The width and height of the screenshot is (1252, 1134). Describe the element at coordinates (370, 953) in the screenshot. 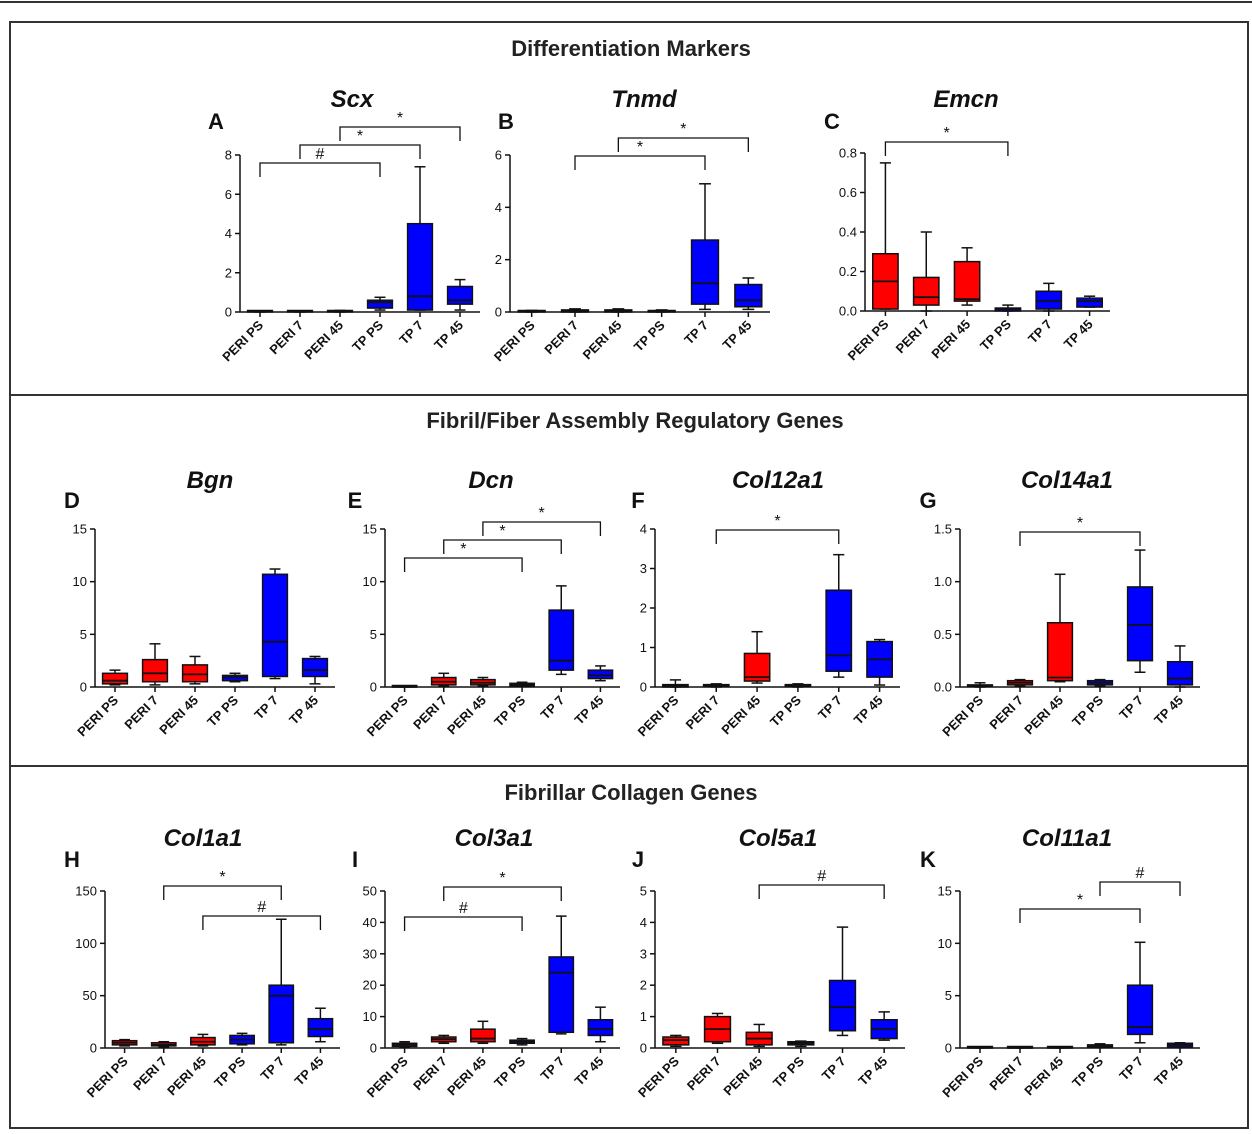

I see `y-tick-label: 30` at that location.